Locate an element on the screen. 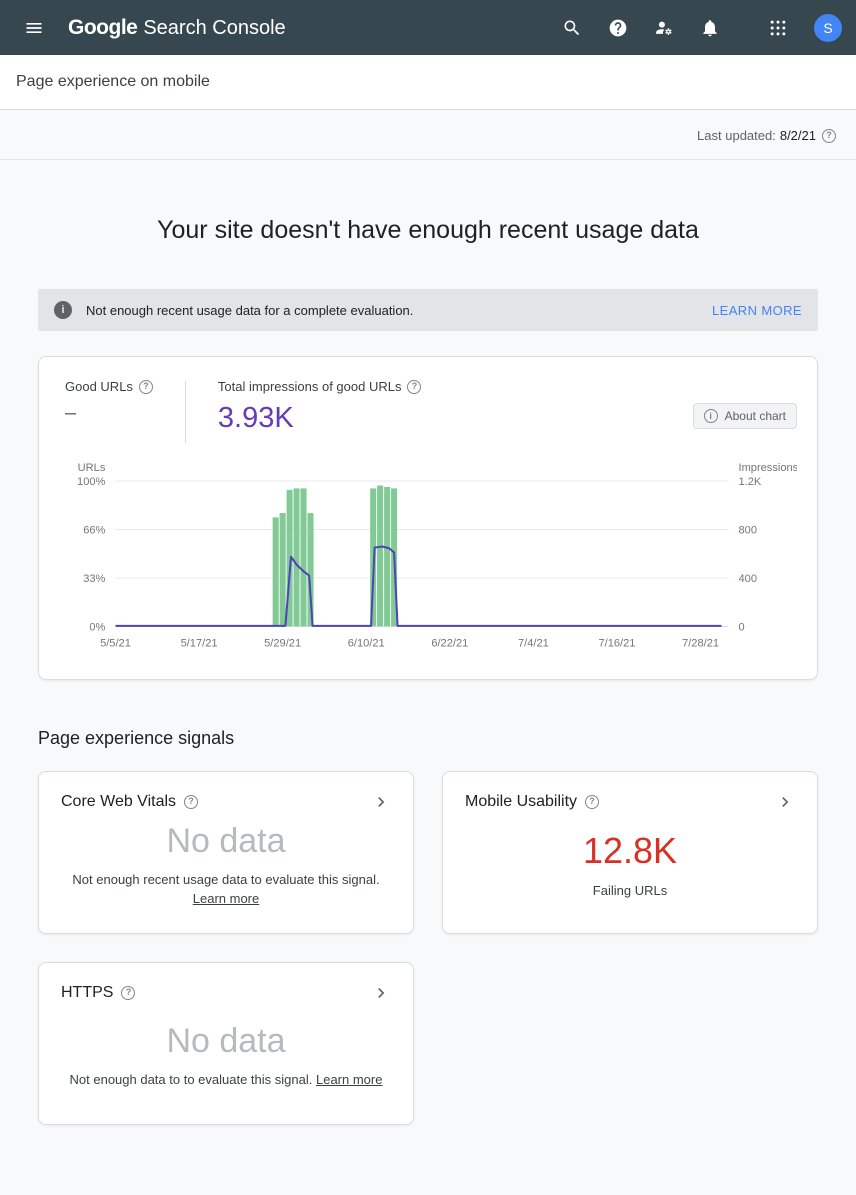 This screenshot has width=856, height=1195. svg-text: 6/22/21 is located at coordinates (449, 643).